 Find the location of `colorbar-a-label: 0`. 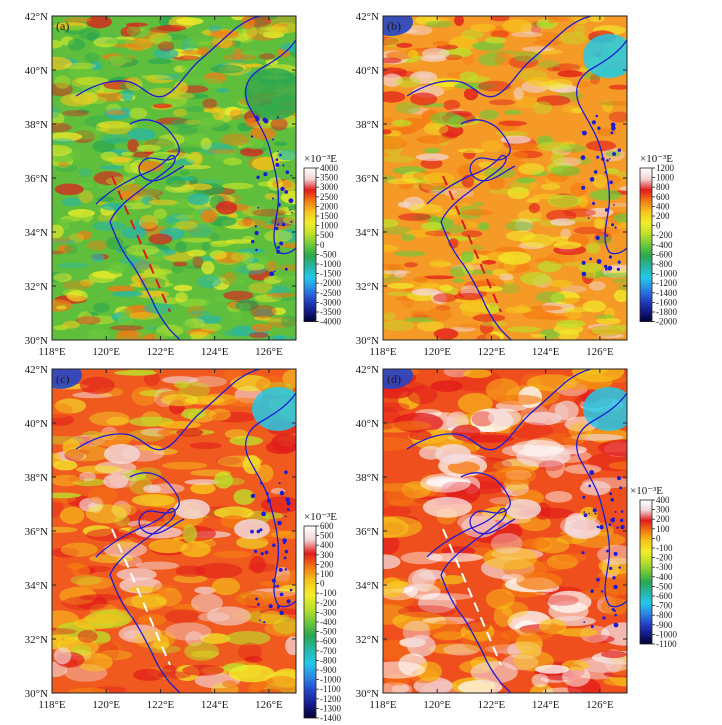

colorbar-a-label: 0 is located at coordinates (322, 245).